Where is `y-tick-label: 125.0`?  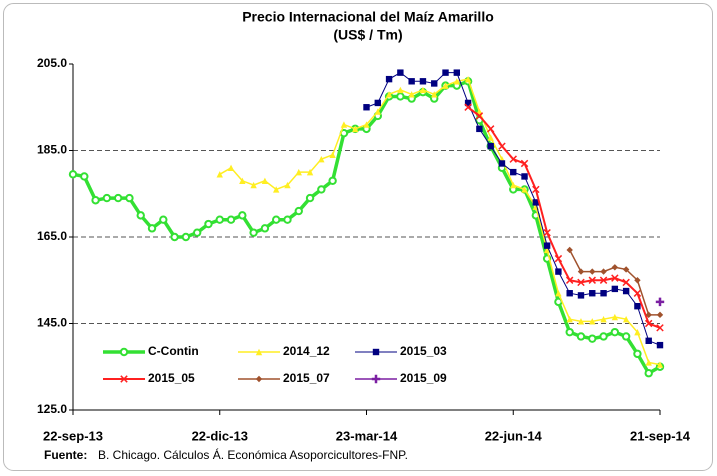 y-tick-label: 125.0 is located at coordinates (52, 409).